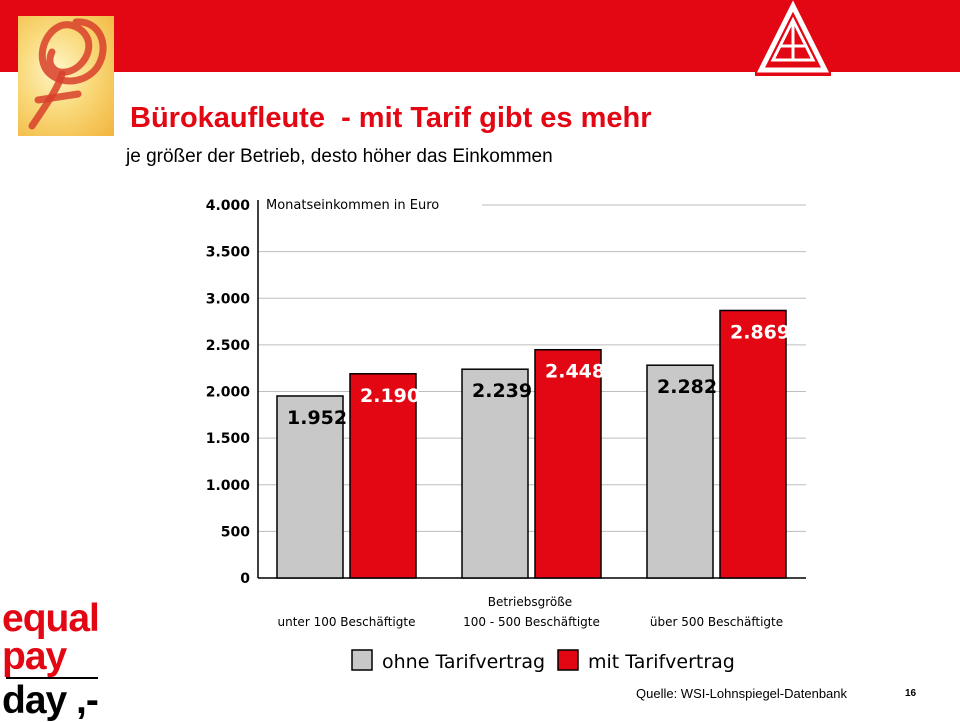  Describe the element at coordinates (530, 602) in the screenshot. I see `x-axis-label: Betriebsgröße` at that location.